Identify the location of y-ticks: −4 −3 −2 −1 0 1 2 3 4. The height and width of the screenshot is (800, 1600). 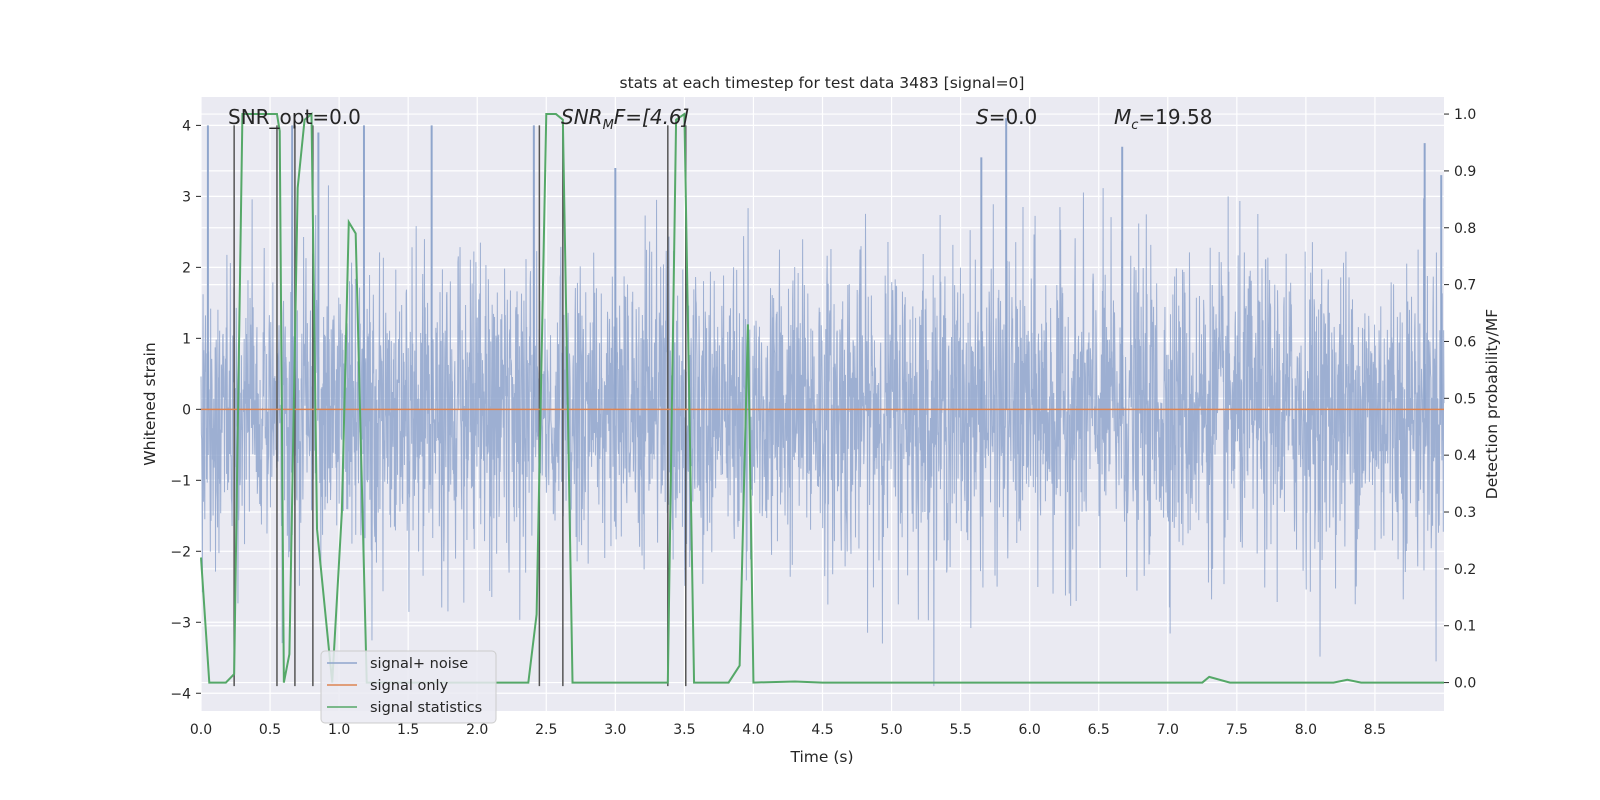
(185, 410).